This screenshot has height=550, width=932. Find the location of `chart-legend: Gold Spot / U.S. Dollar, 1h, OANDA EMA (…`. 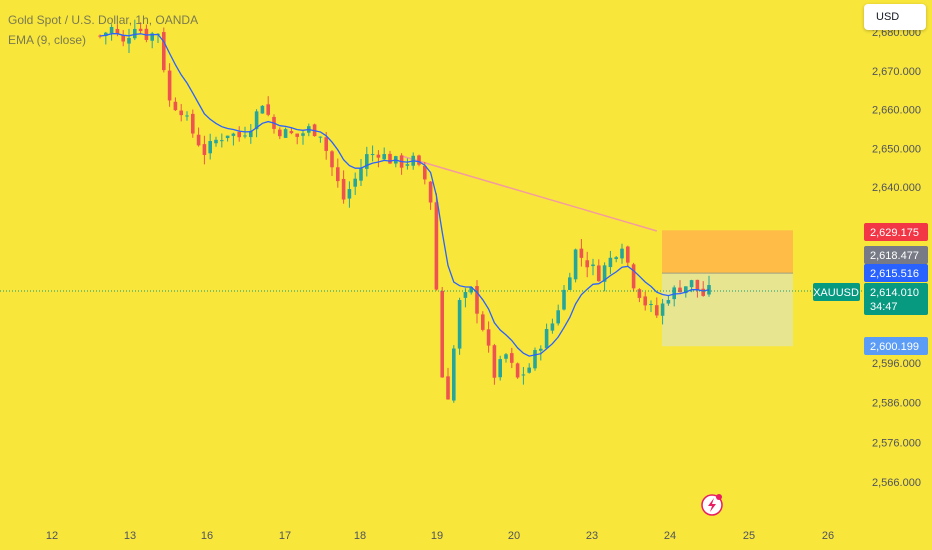

chart-legend: Gold Spot / U.S. Dollar, 1h, OANDA EMA (… is located at coordinates (103, 30).